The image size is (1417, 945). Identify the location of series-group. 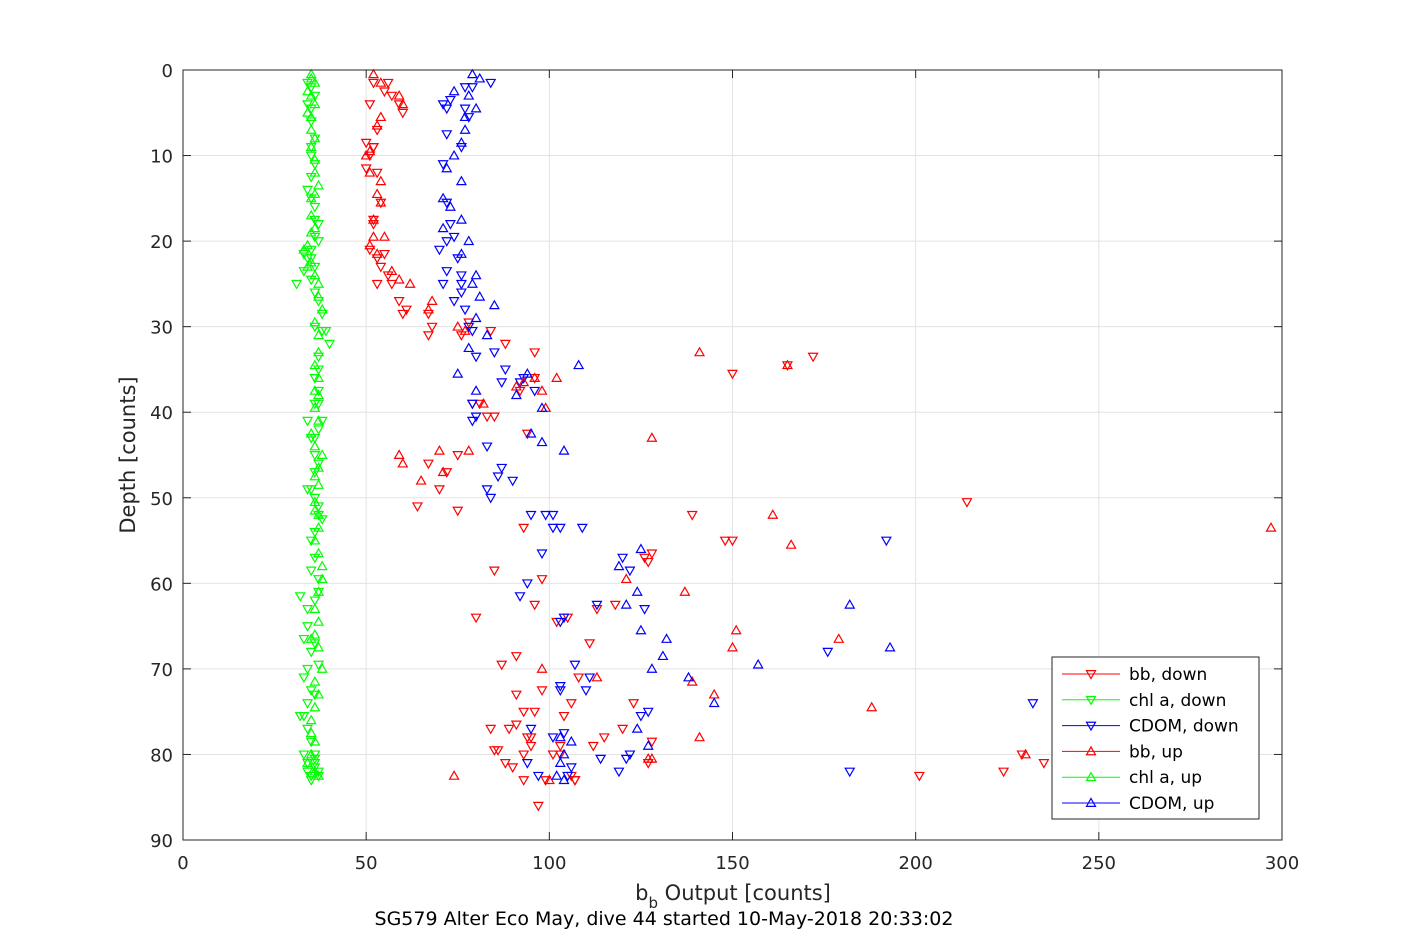
(313, 424).